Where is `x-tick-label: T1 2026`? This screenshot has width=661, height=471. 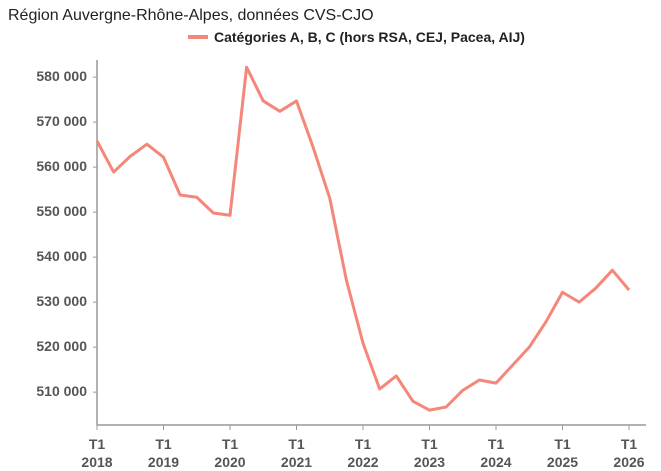
x-tick-label: T1 2026 is located at coordinates (628, 453).